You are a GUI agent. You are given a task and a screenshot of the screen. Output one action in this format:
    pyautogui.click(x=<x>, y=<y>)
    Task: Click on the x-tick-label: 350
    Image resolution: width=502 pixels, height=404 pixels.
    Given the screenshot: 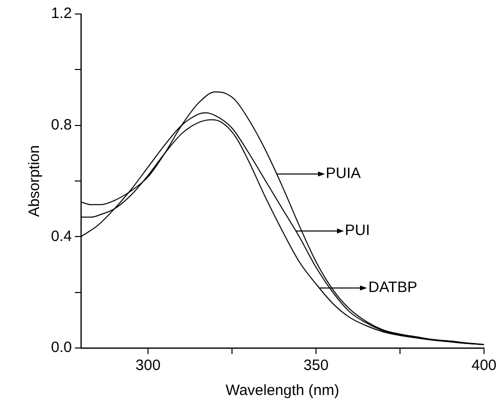 What is the action you would take?
    pyautogui.click(x=316, y=365)
    